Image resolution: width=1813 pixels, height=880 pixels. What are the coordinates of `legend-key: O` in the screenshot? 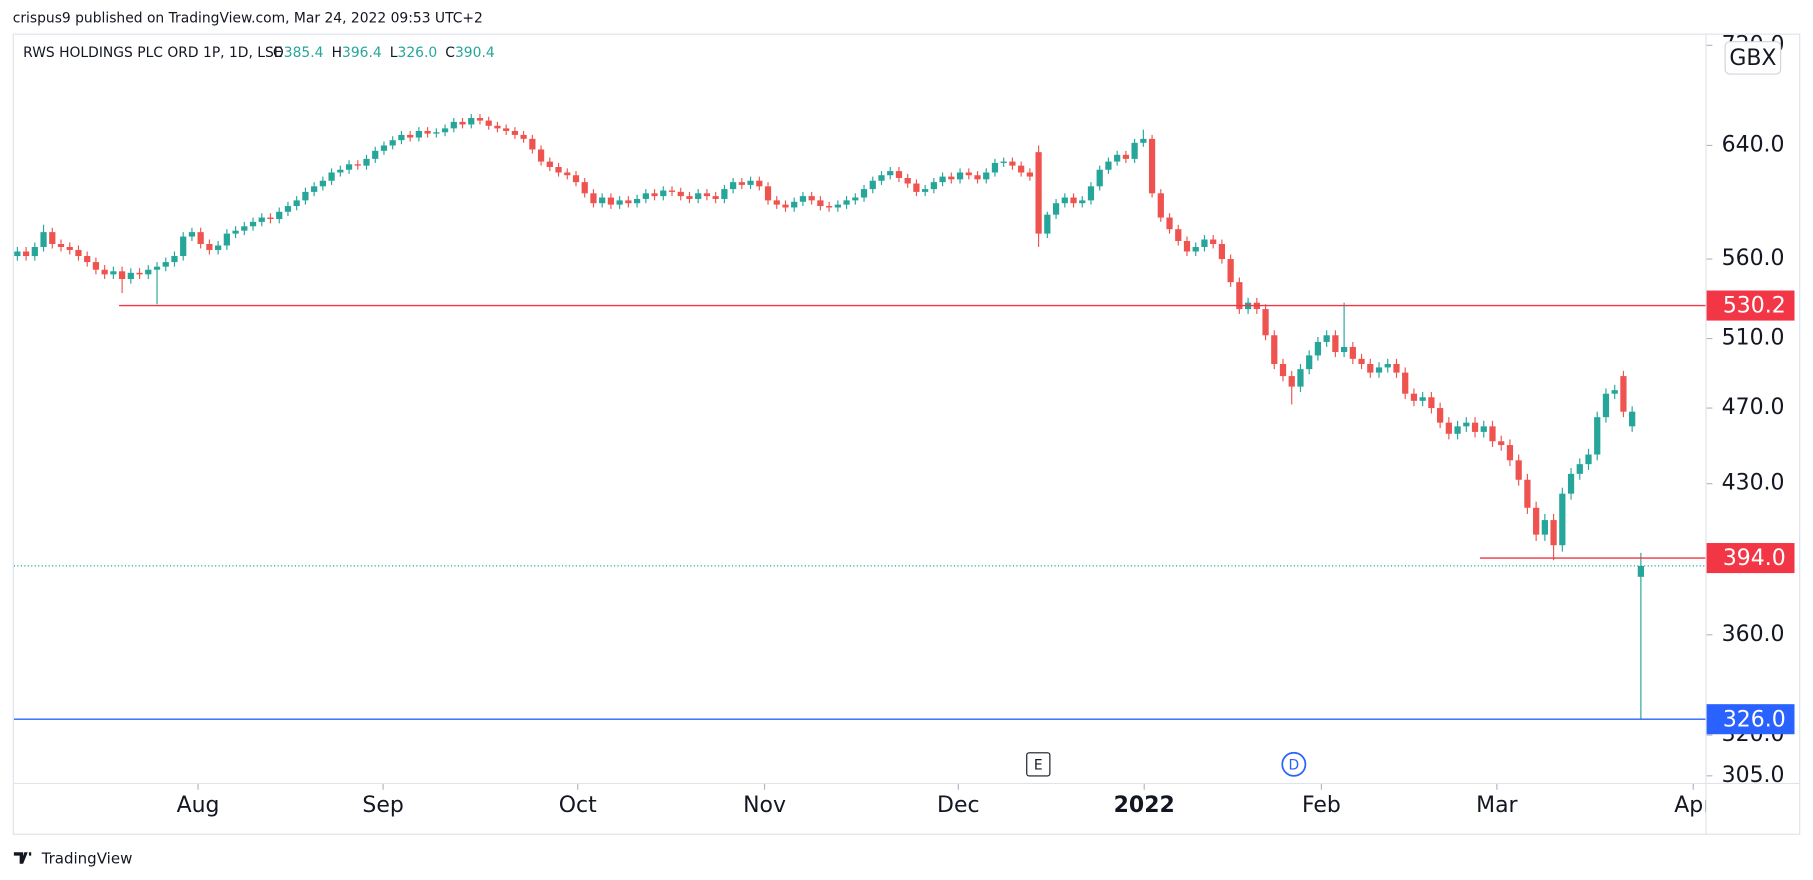 It's located at (278, 53).